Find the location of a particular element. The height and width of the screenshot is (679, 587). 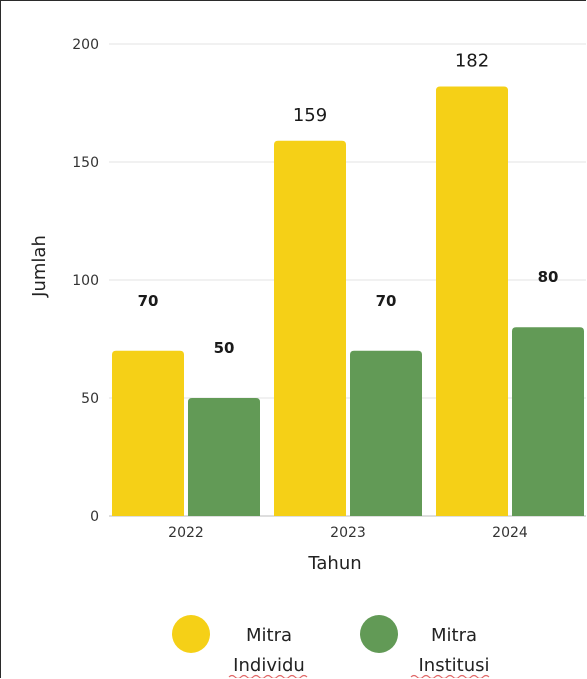

y-tick-label: 150 is located at coordinates (85, 163).